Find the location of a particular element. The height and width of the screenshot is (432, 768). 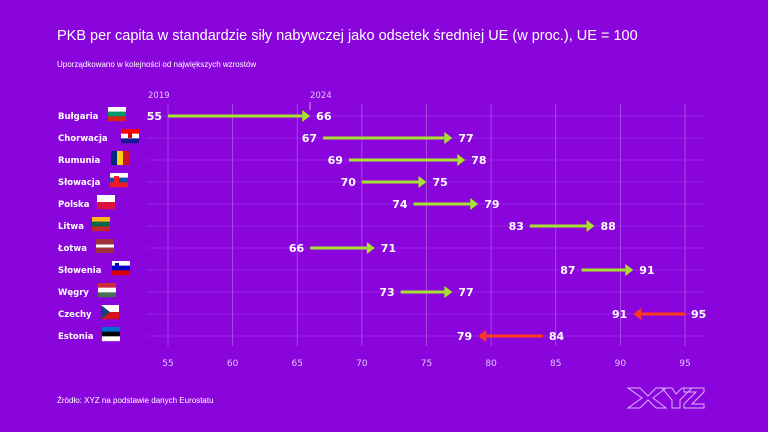

country-label: Polska is located at coordinates (74, 205).